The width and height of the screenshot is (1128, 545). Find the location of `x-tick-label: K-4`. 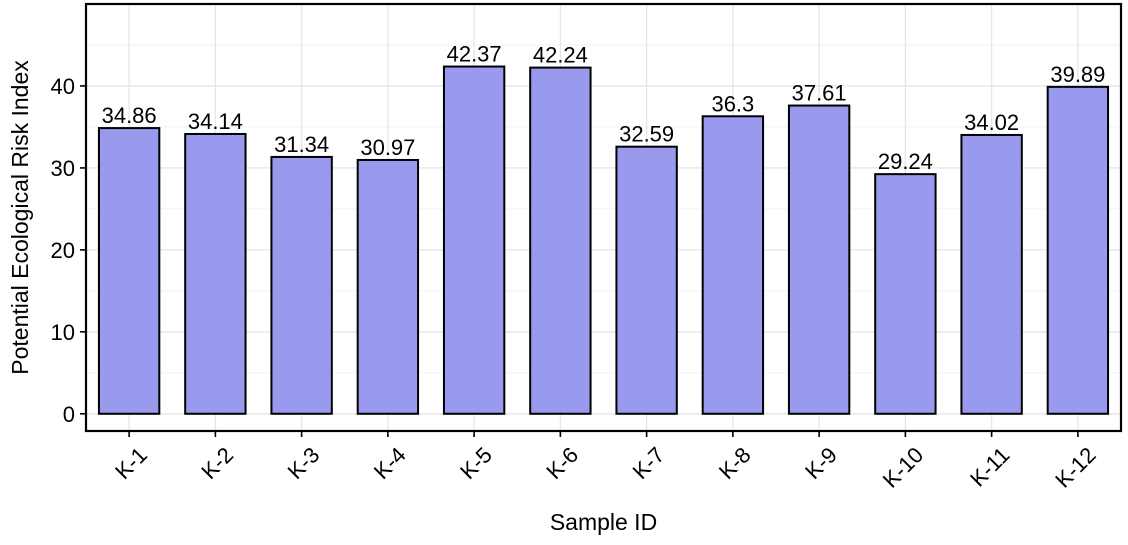

x-tick-label: K-4 is located at coordinates (390, 463).